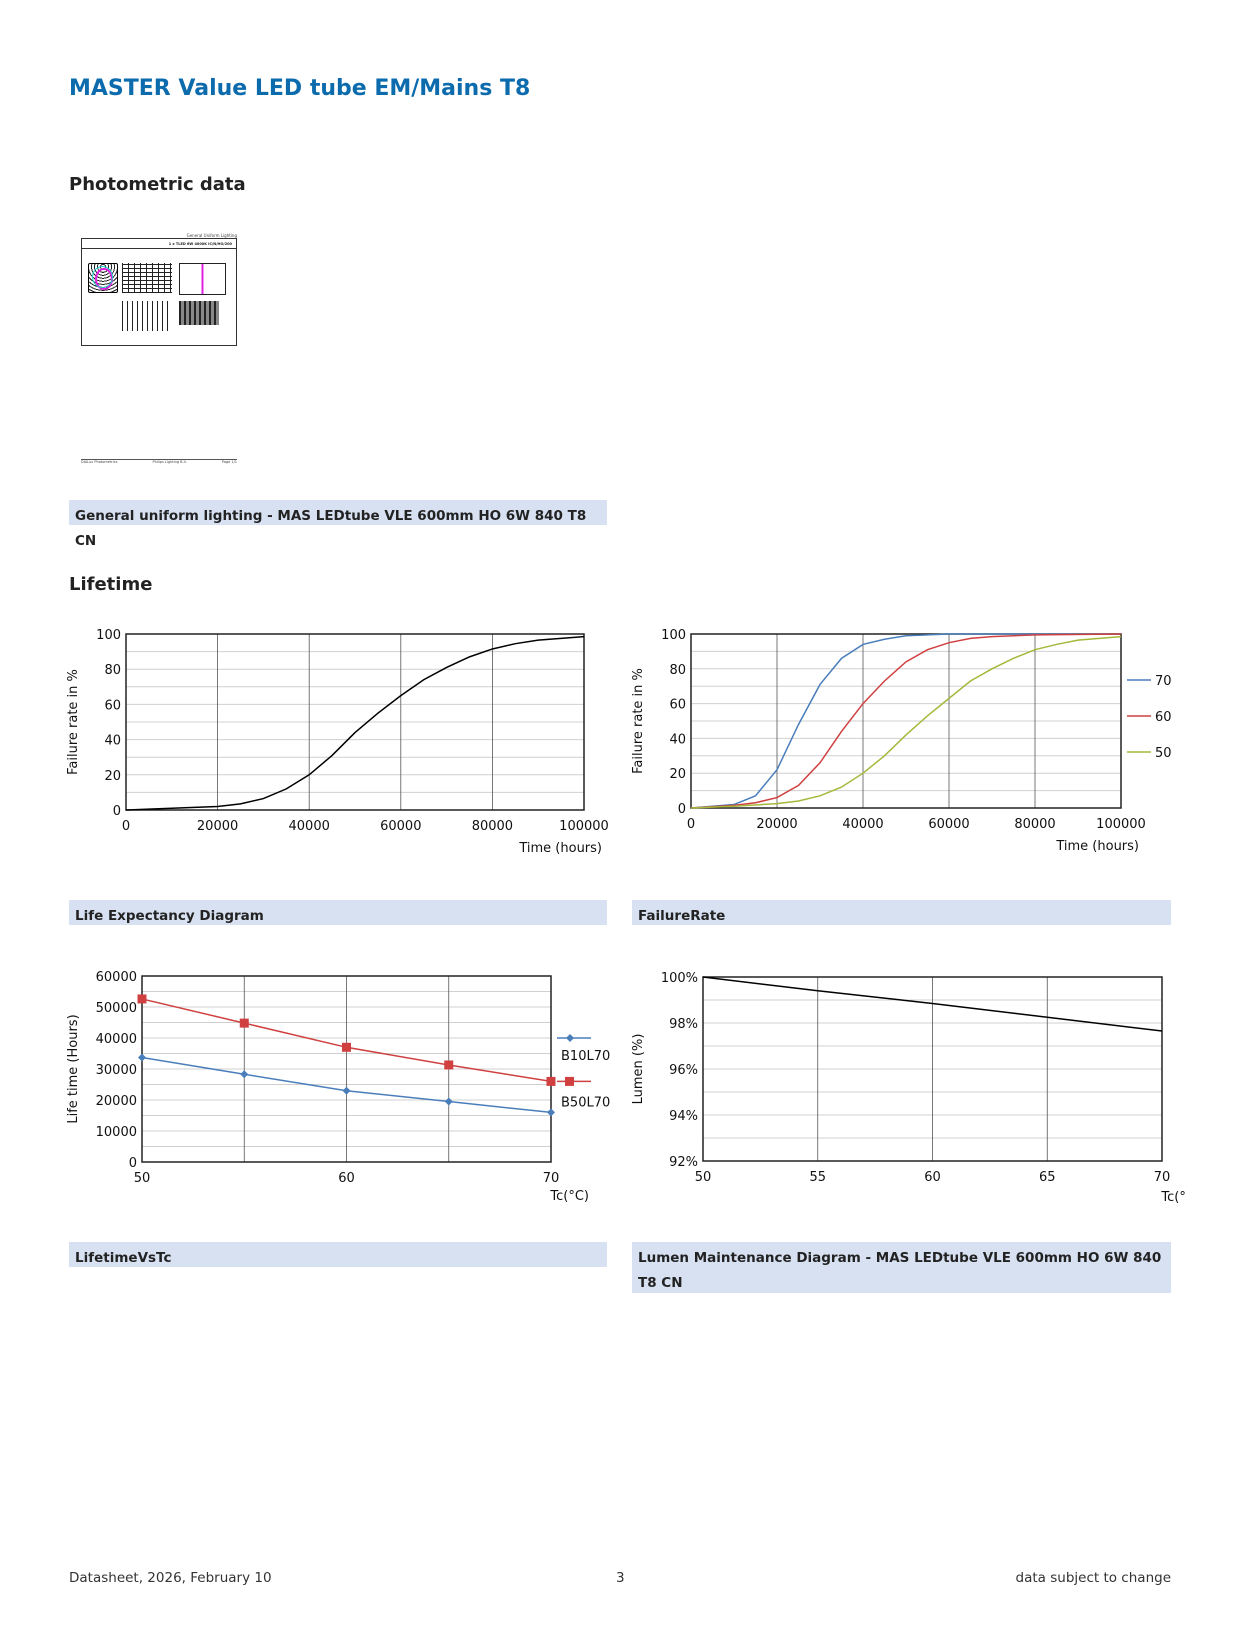  What do you see at coordinates (679, 978) in the screenshot?
I see `y-tick-label: 100%` at bounding box center [679, 978].